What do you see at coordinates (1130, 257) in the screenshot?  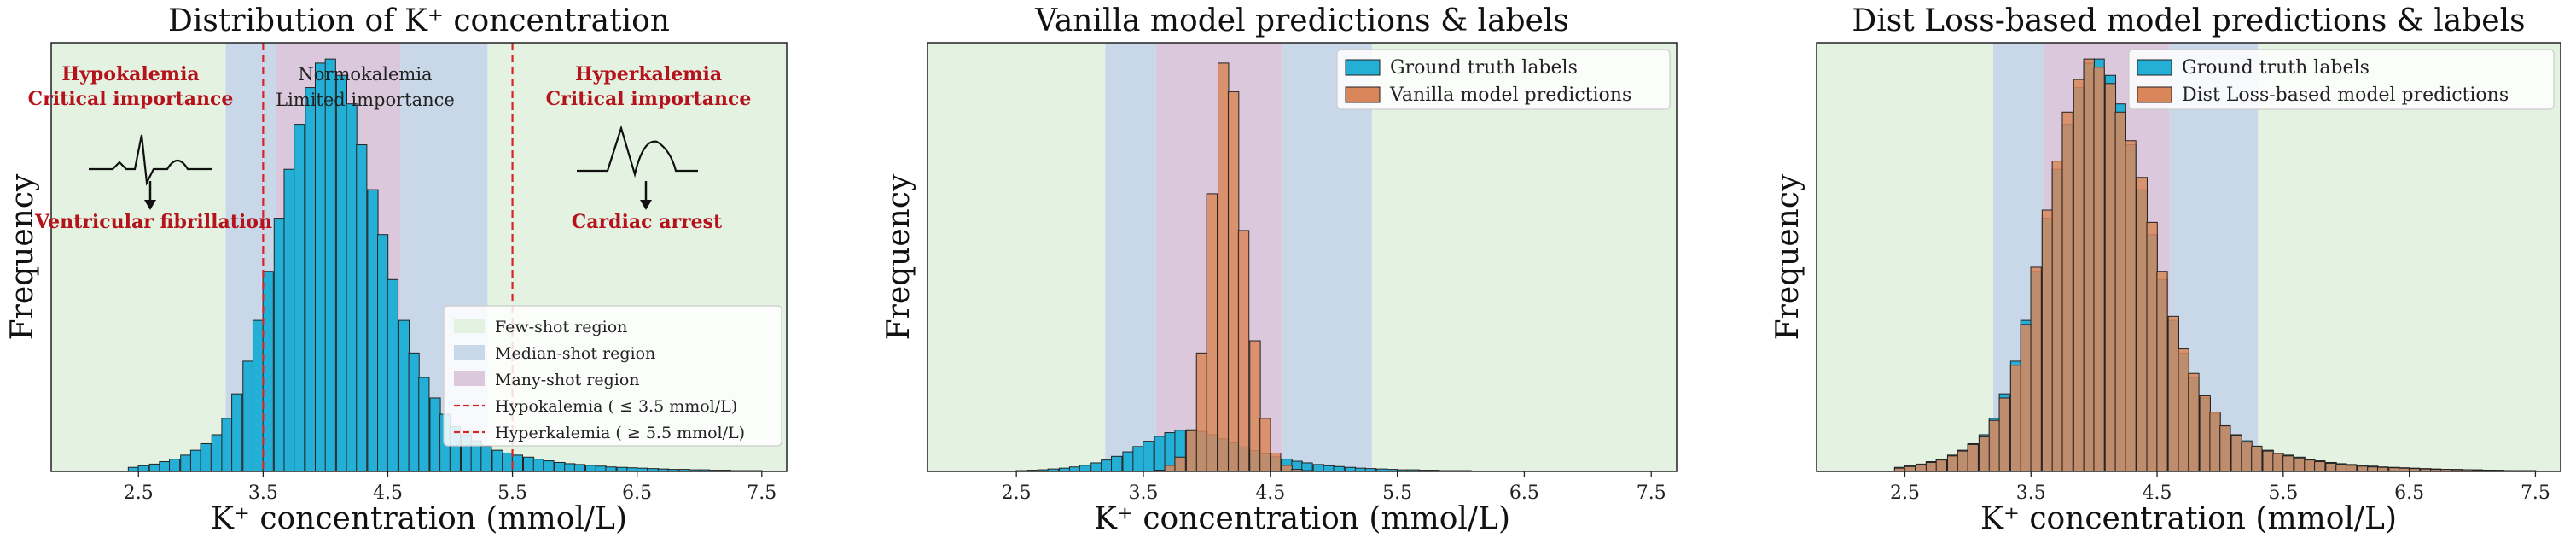 I see `region-band-median-shot-region` at bounding box center [1130, 257].